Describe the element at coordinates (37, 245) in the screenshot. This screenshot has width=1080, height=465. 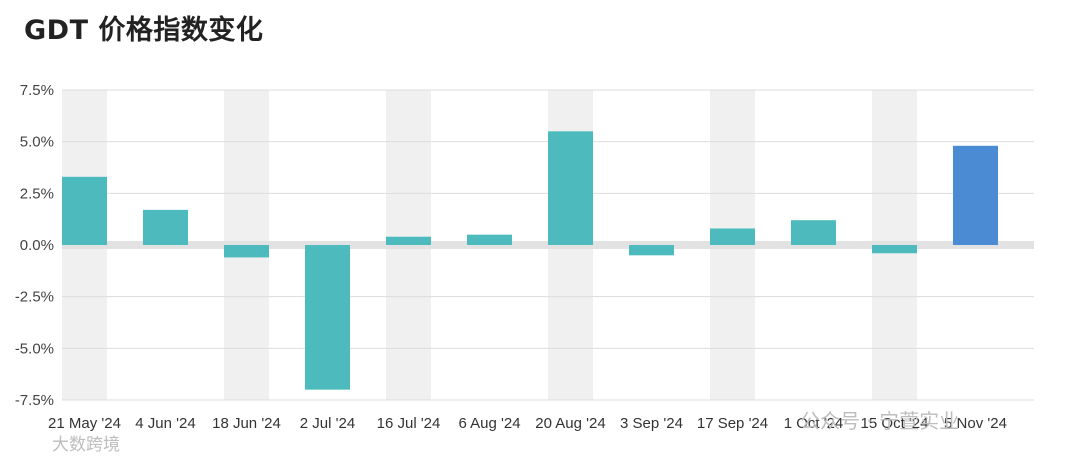
I see `y-tick-label: 0.0%` at that location.